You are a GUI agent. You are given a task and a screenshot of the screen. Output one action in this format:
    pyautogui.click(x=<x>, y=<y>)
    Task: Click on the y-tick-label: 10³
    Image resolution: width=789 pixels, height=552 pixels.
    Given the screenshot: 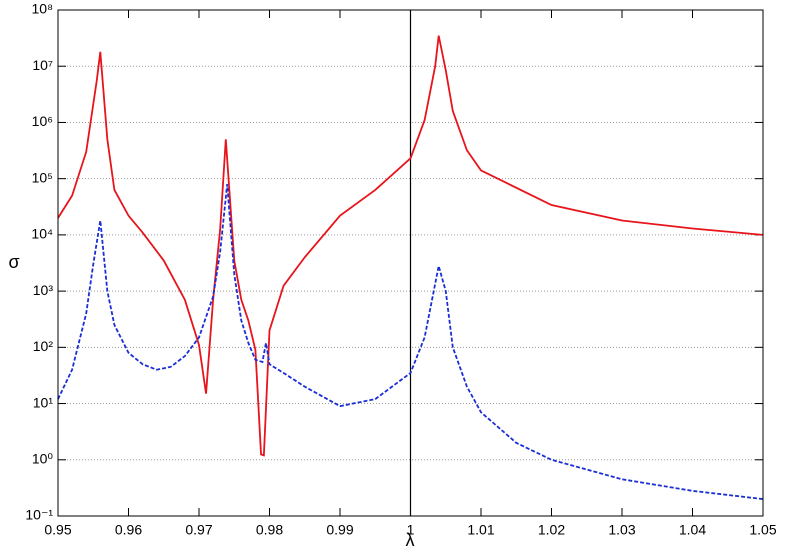 What is the action you would take?
    pyautogui.click(x=43, y=290)
    